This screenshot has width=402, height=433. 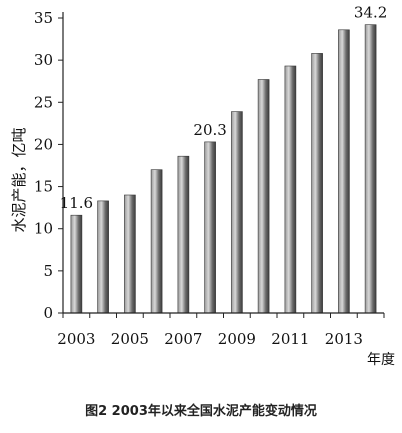 I want to click on bar-2004, so click(x=103, y=257).